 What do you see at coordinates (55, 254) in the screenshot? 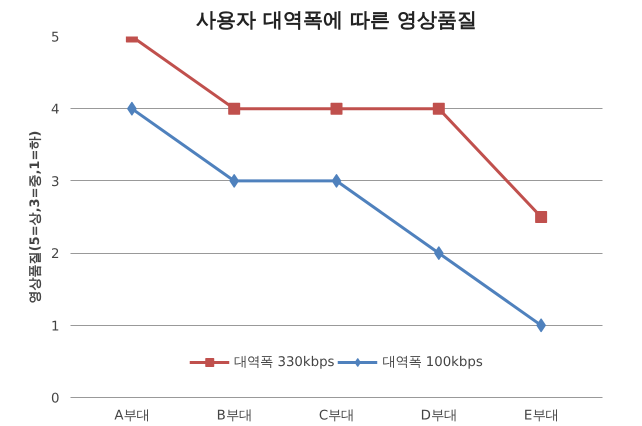
I see `y-tick-label: 2` at bounding box center [55, 254].